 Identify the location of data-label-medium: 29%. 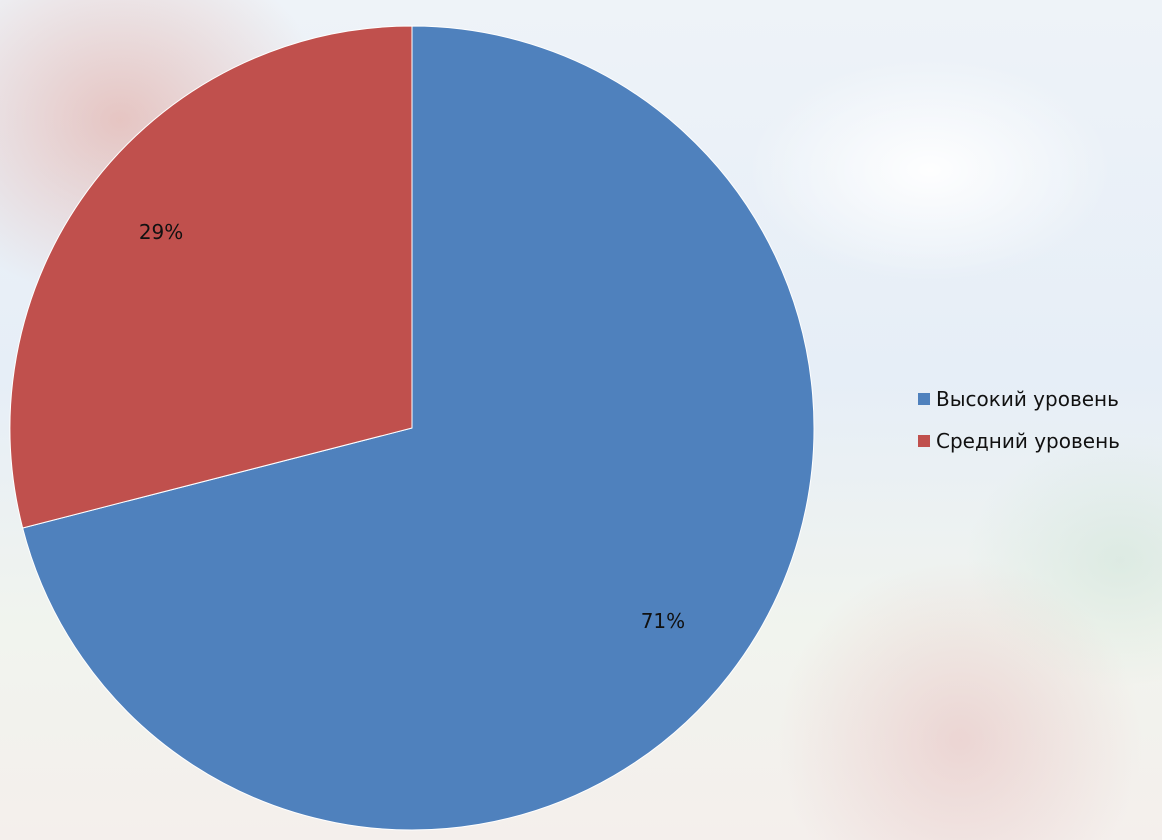
(161, 232).